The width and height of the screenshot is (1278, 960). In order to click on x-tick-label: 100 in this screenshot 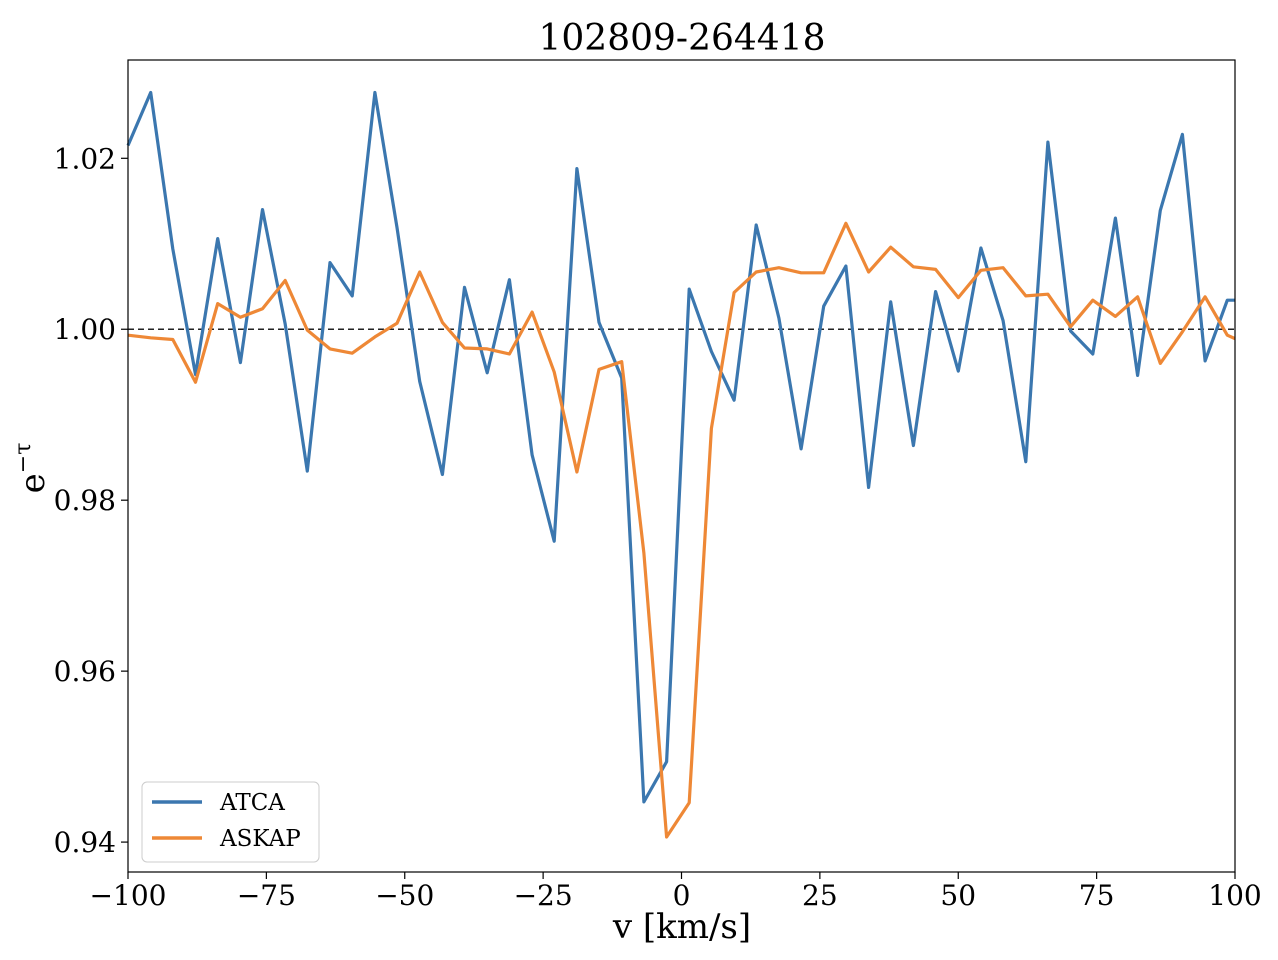, I will do `click(1234, 895)`.